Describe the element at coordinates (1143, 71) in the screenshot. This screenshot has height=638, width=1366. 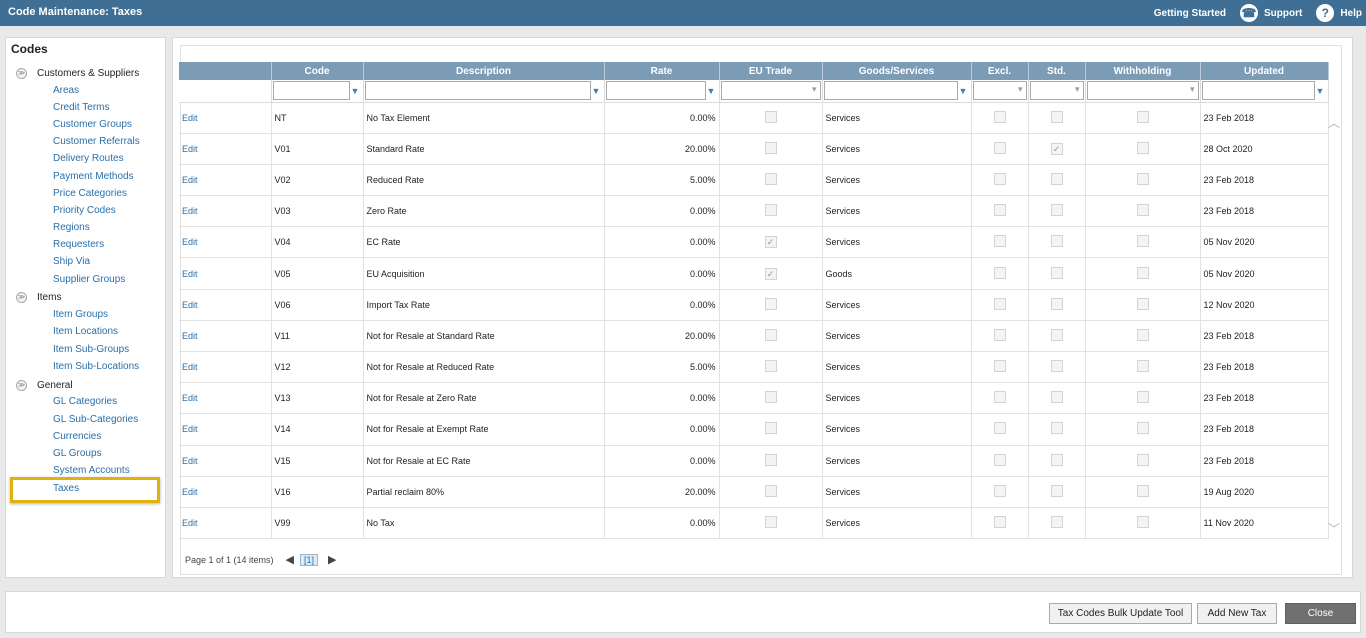
I see `col-header-withholding: Withholding` at that location.